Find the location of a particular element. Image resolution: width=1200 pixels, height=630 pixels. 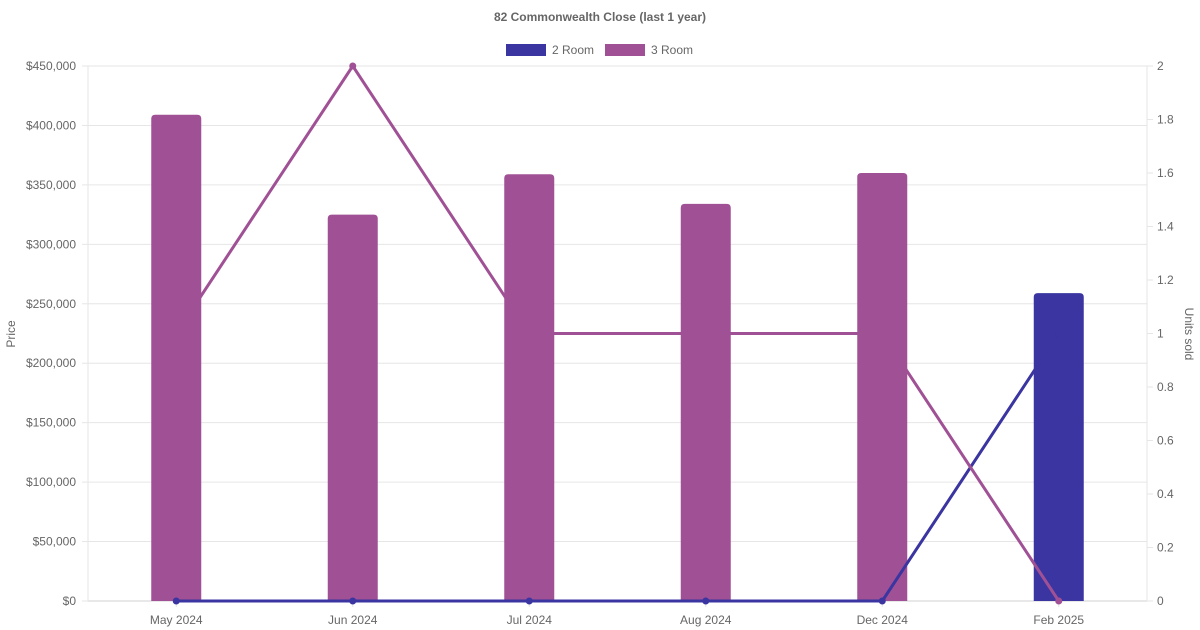

x-tick-label: Jun 2024 is located at coordinates (353, 620).